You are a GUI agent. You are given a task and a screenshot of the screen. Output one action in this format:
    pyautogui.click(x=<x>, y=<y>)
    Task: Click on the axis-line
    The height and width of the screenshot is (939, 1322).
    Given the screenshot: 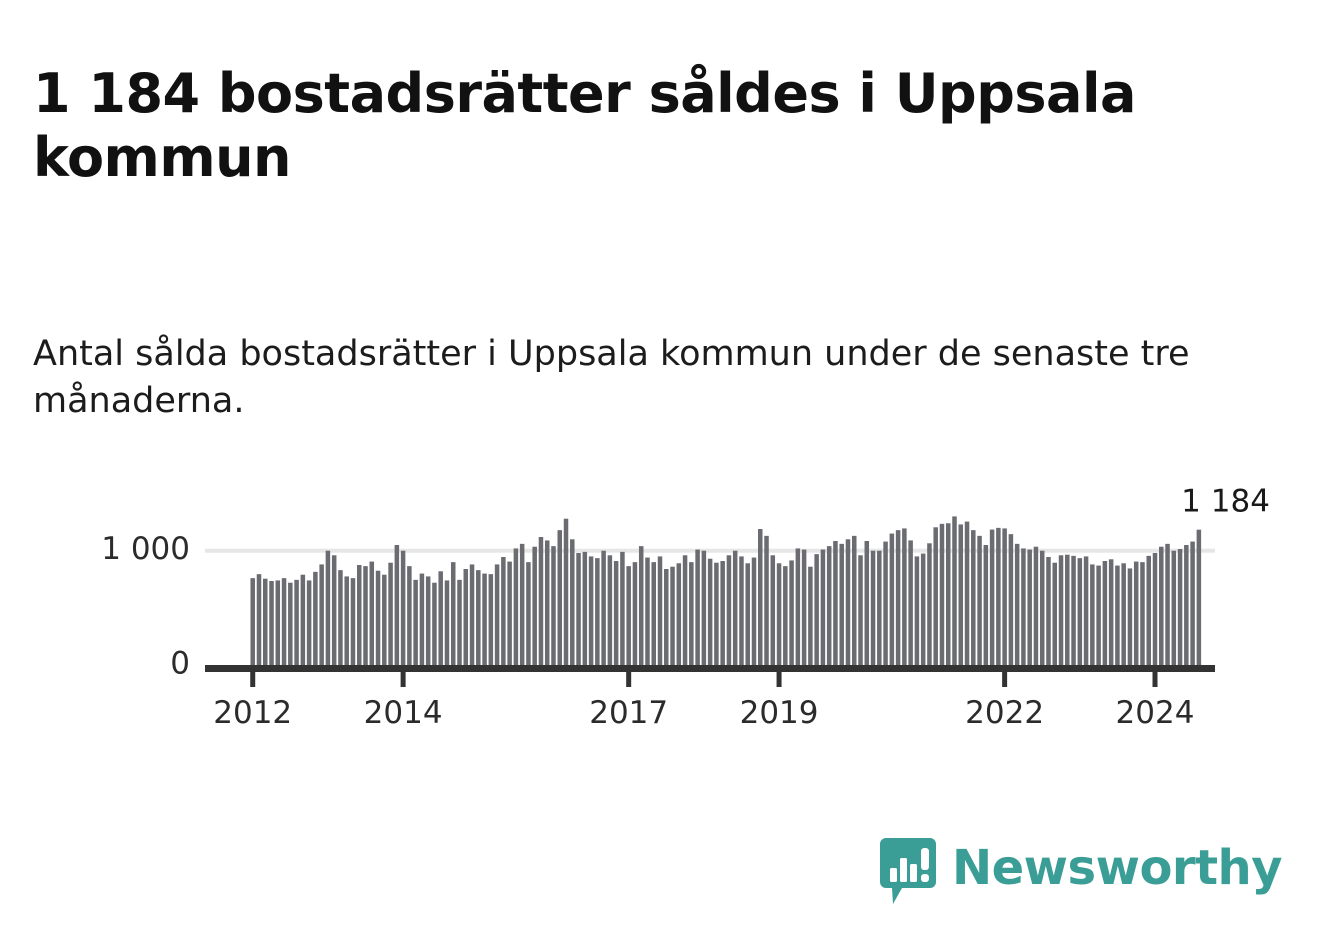 What is the action you would take?
    pyautogui.click(x=710, y=668)
    